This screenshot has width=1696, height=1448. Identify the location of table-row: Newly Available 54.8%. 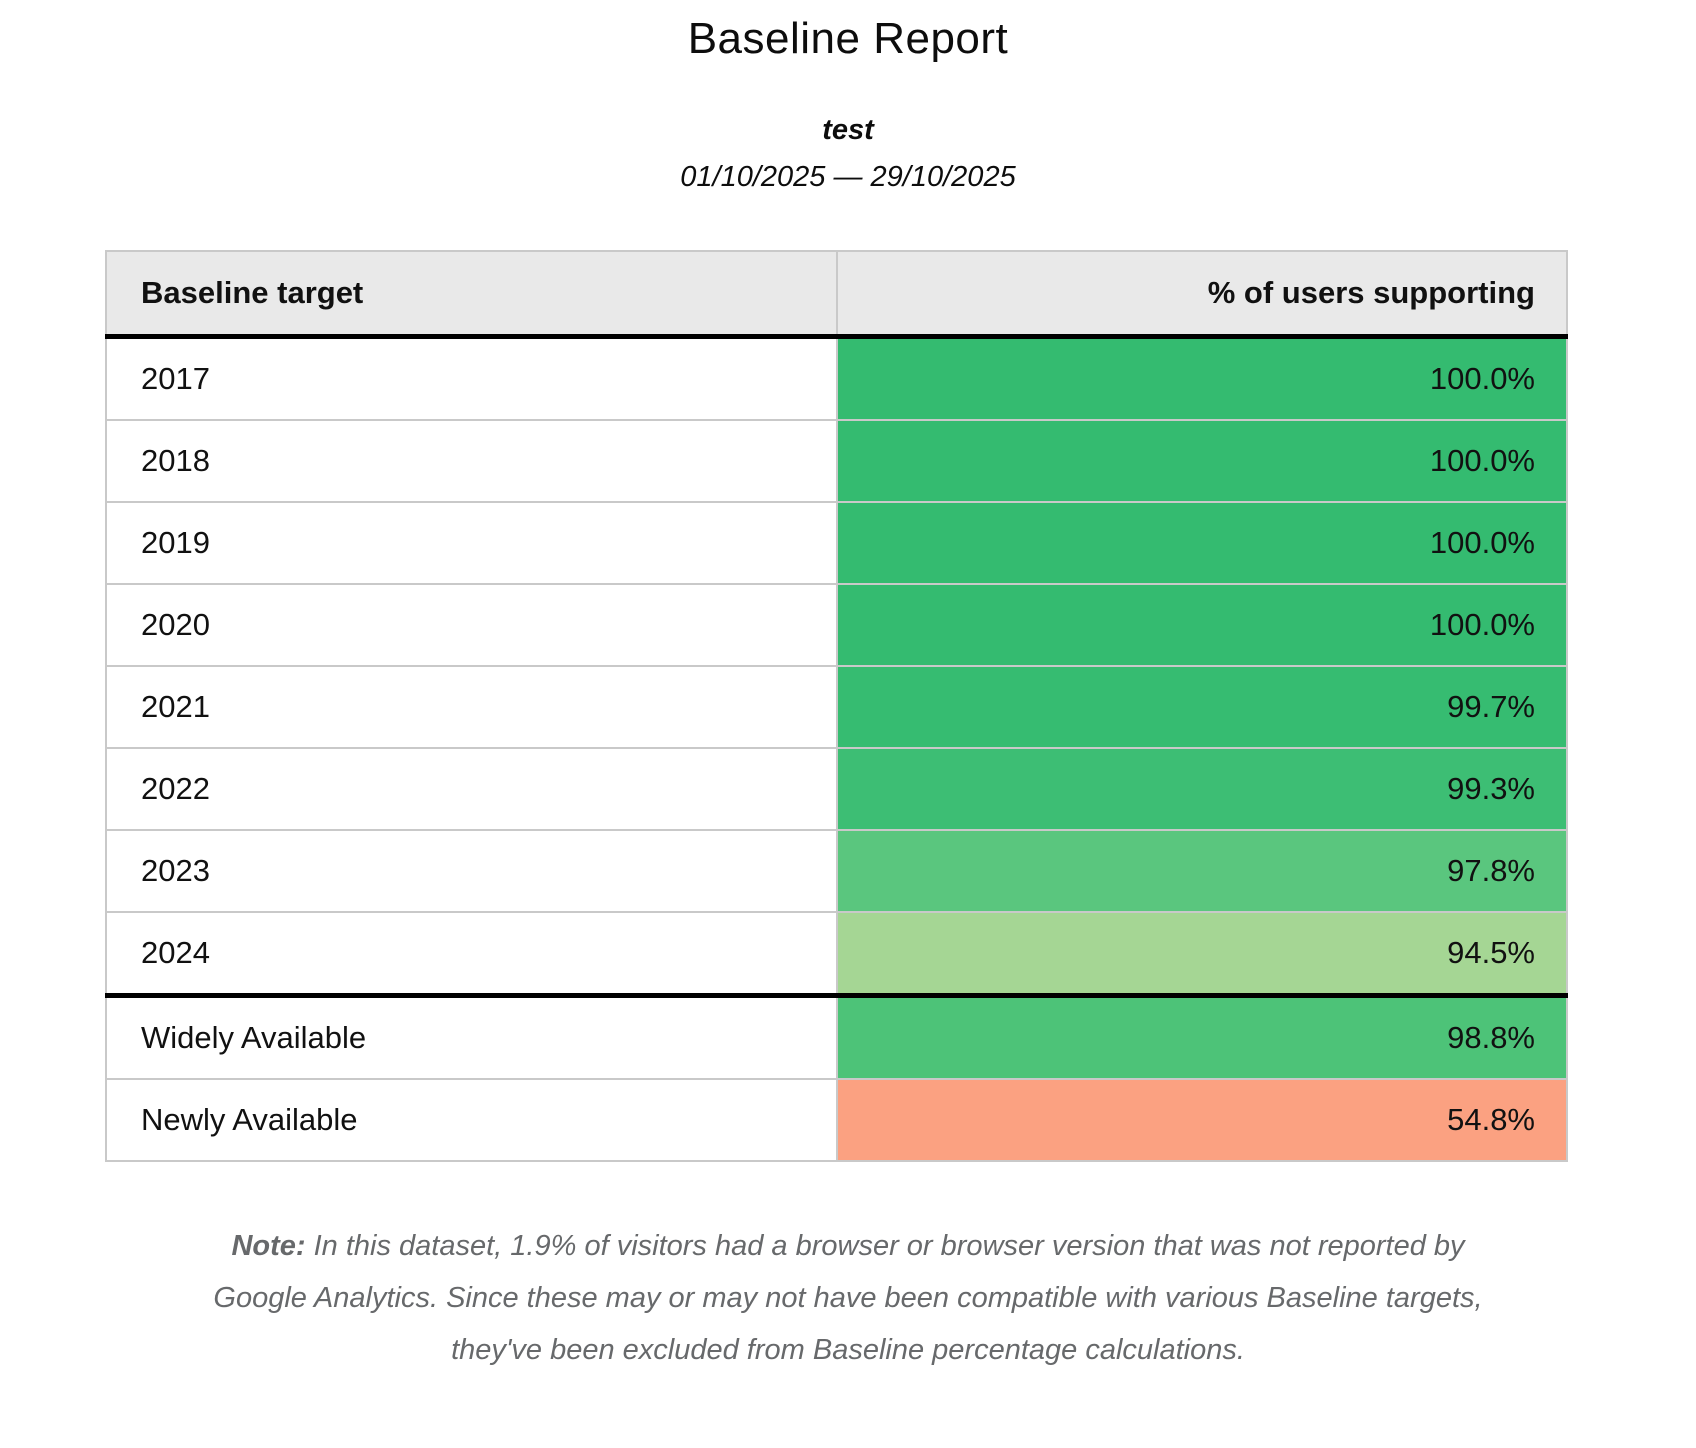
(836, 1120).